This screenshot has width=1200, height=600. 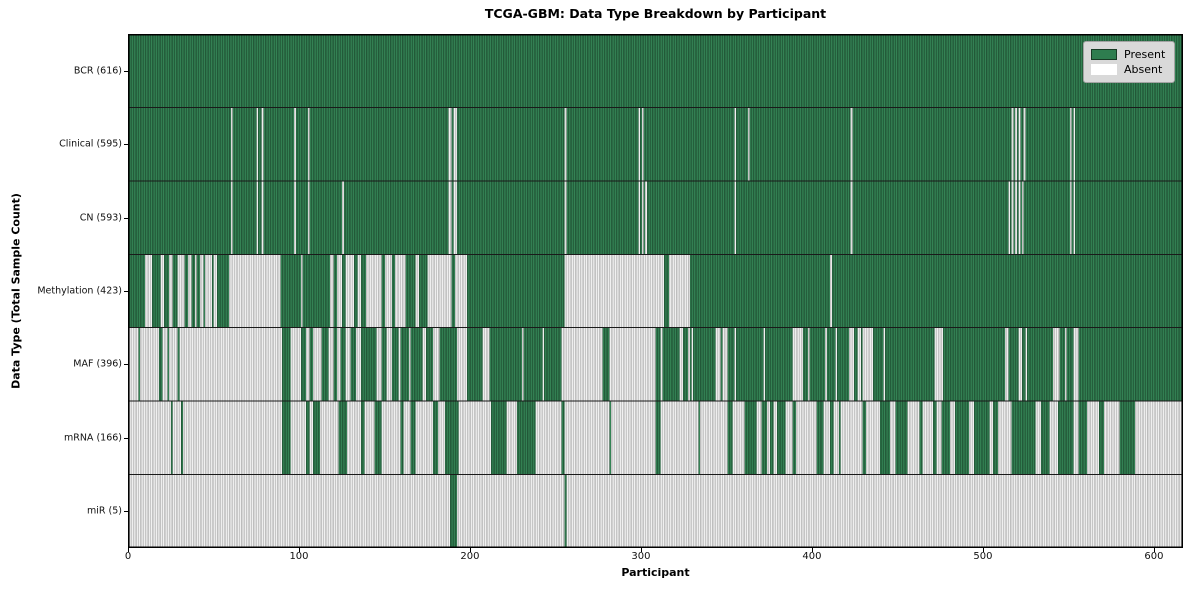 I want to click on y-tick-label-miR: miR (5), so click(x=104, y=511).